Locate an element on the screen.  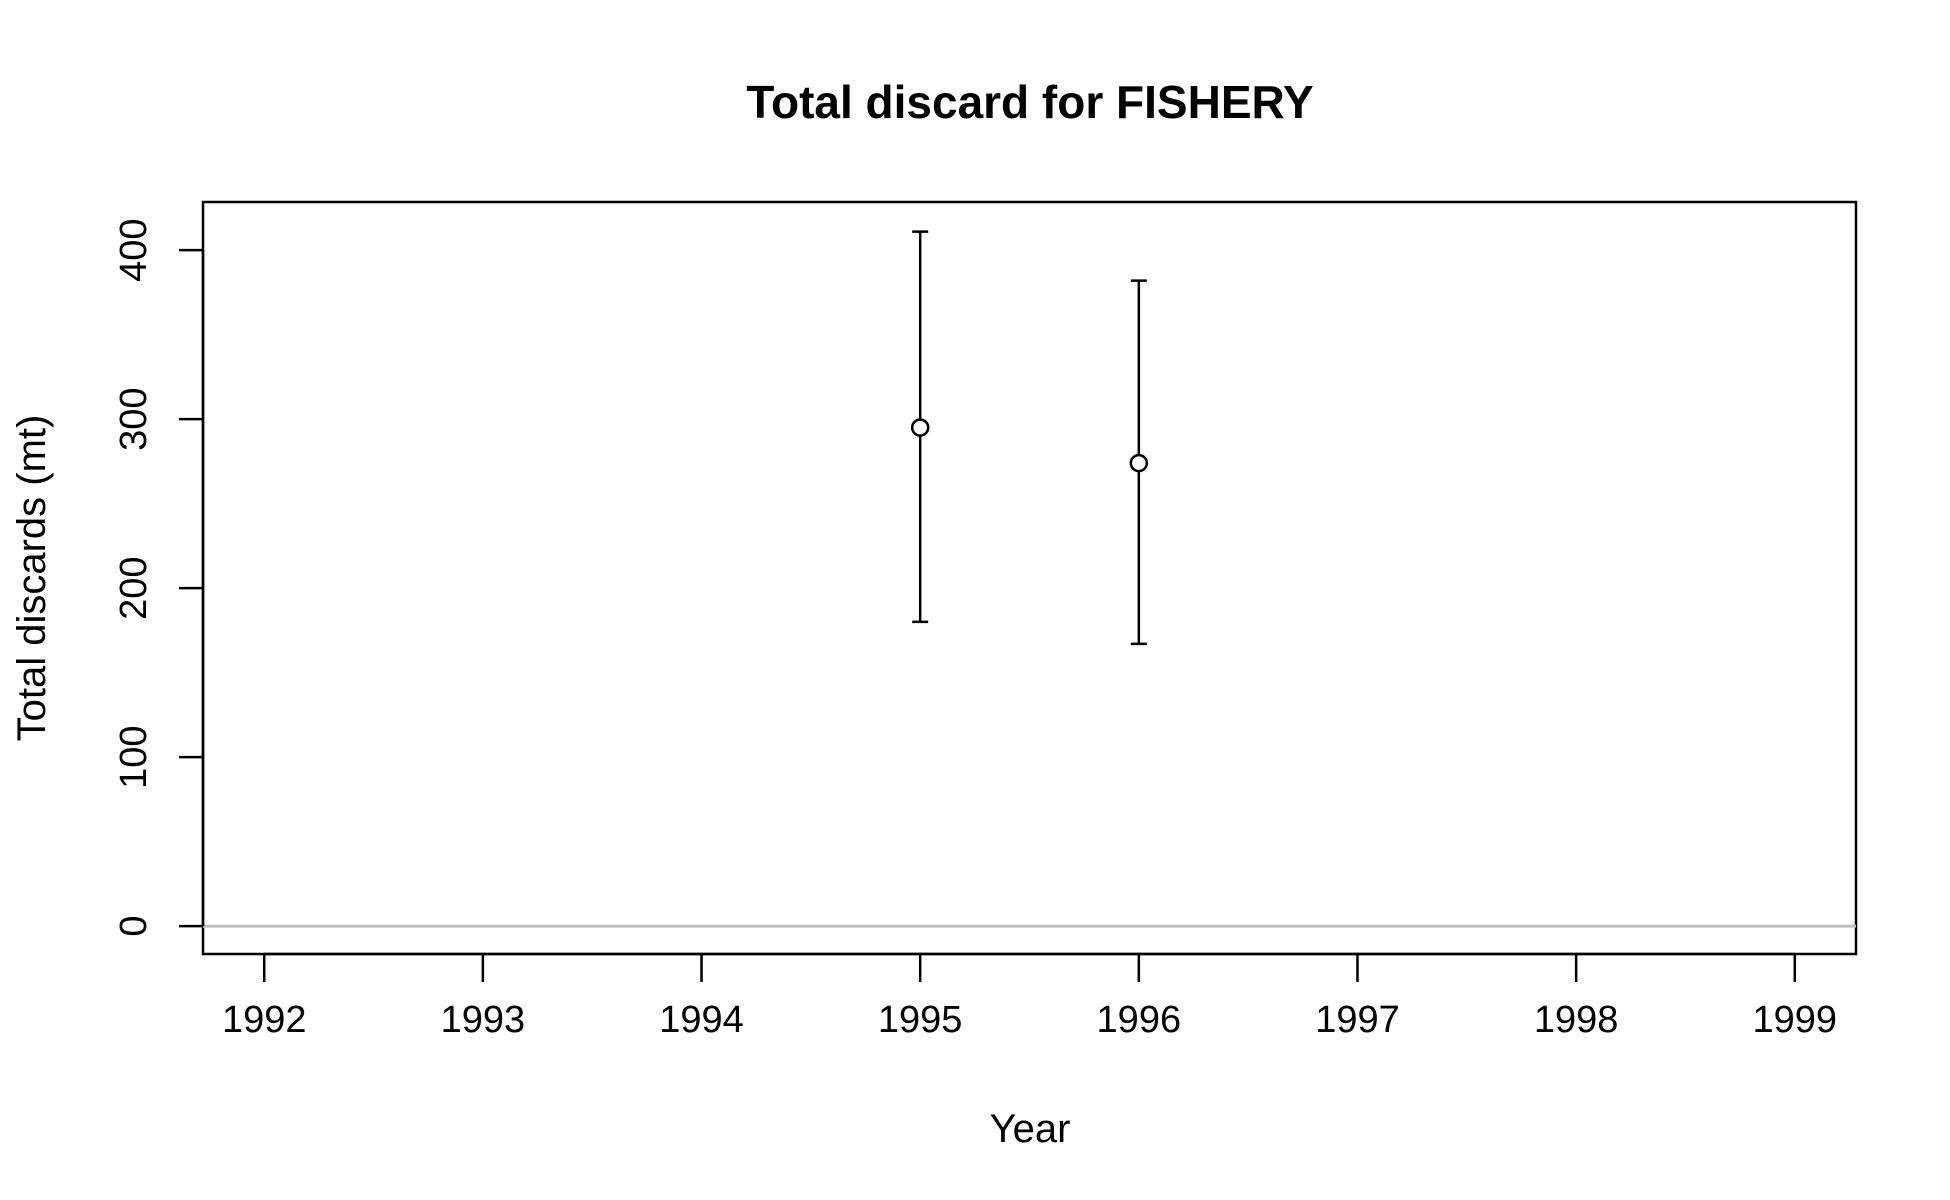
x-tick-label: 1999 is located at coordinates (1795, 1020).